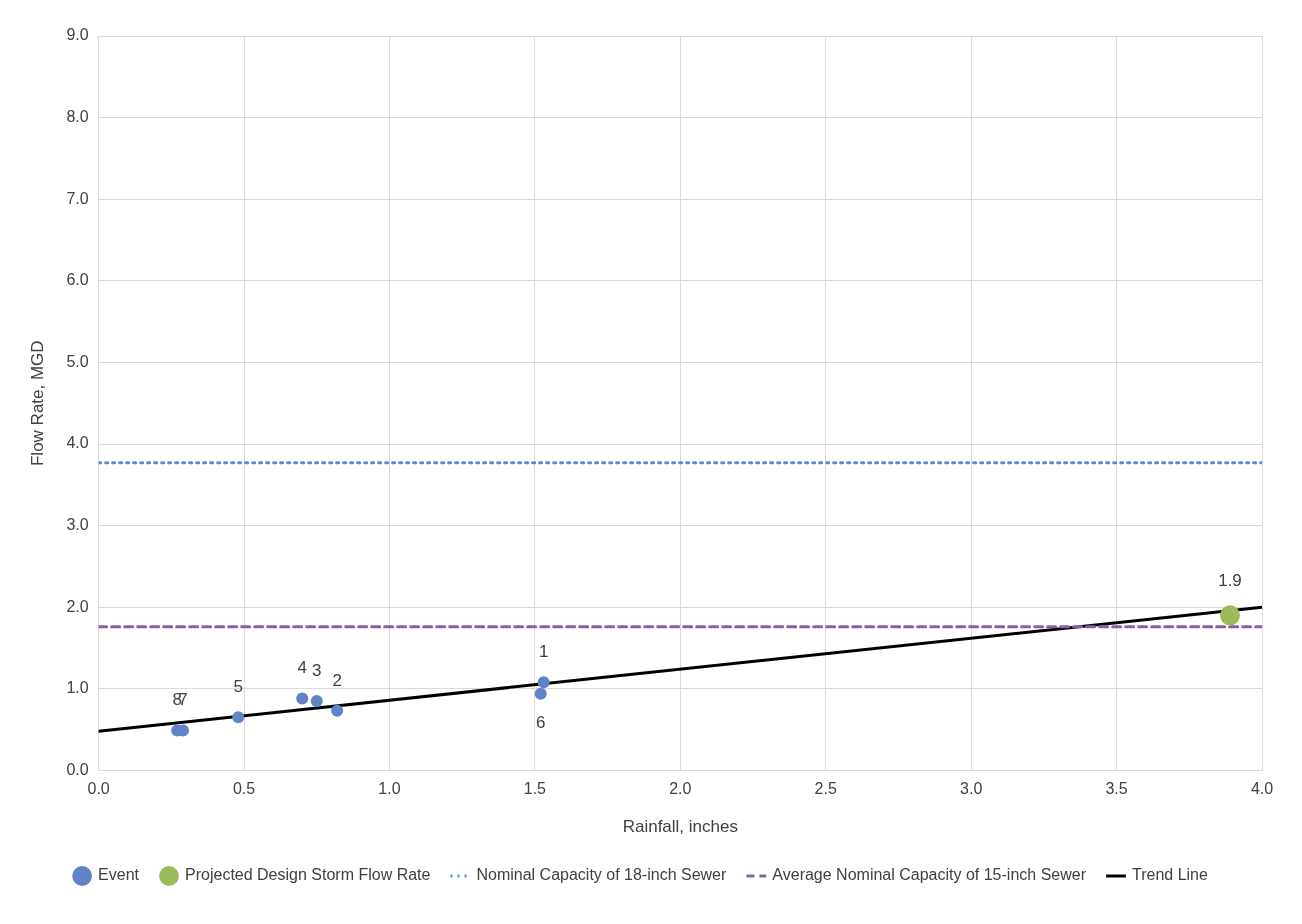 Image resolution: width=1302 pixels, height=924 pixels. I want to click on x-tick-label: 2.0, so click(680, 789).